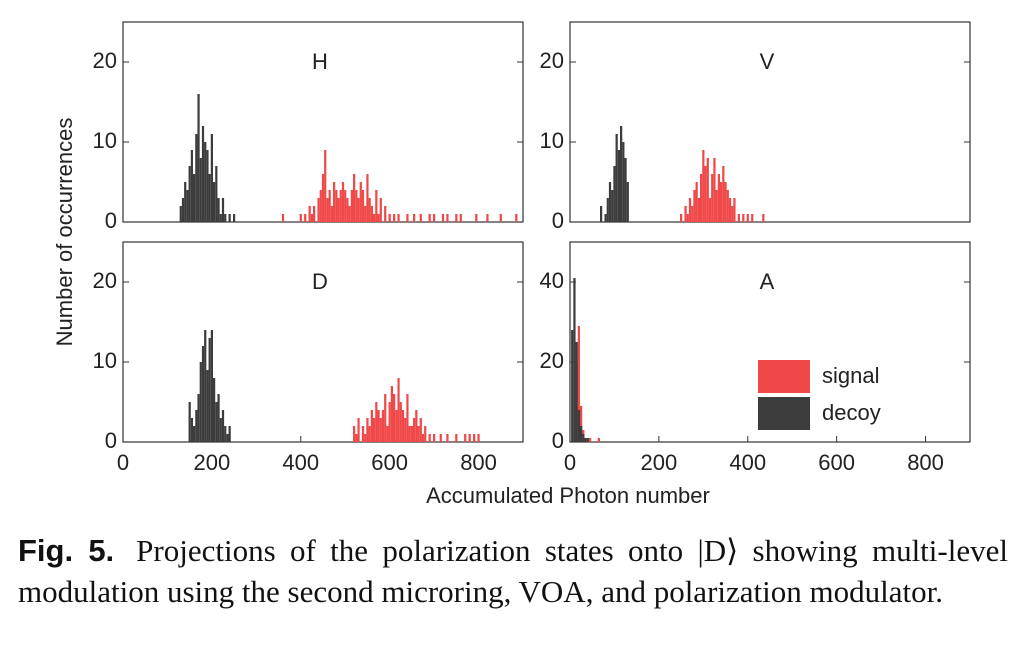 The image size is (1034, 657). I want to click on x-tick-label: 200, so click(212, 462).